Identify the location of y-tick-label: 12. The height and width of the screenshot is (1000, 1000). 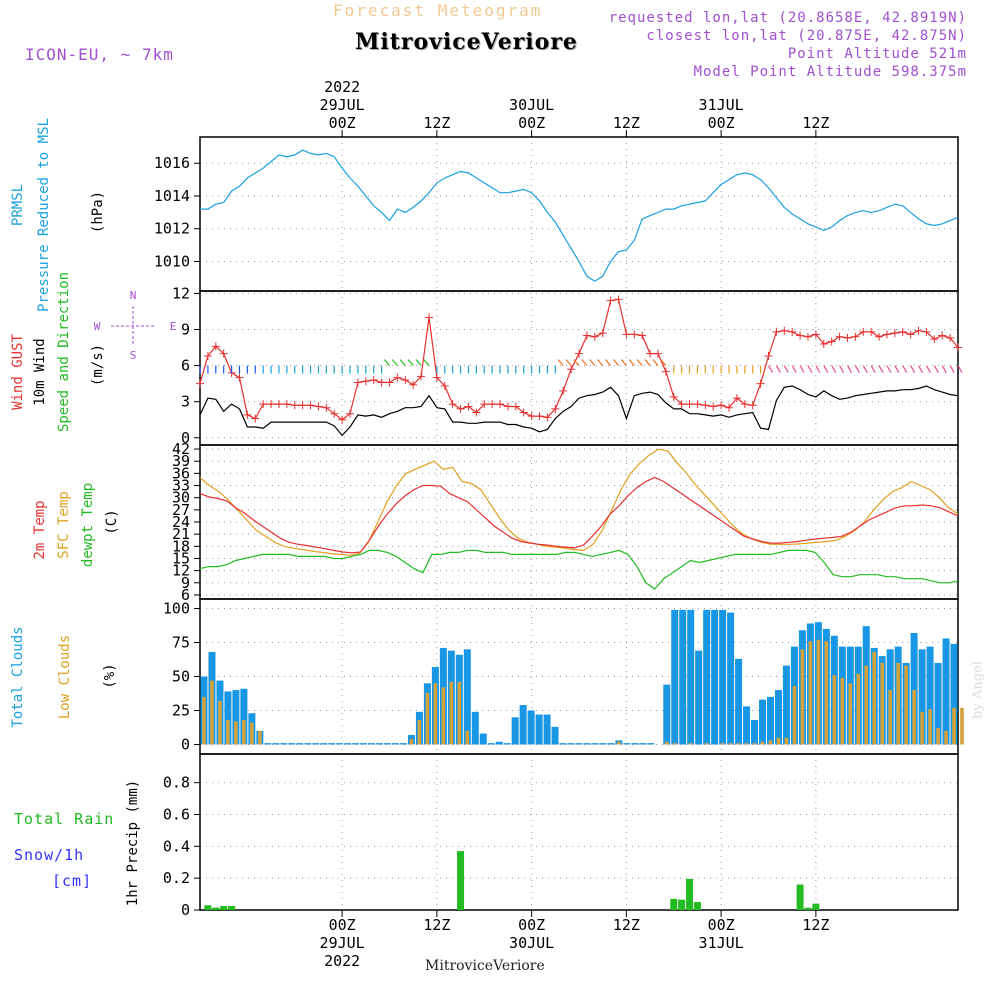
(181, 293).